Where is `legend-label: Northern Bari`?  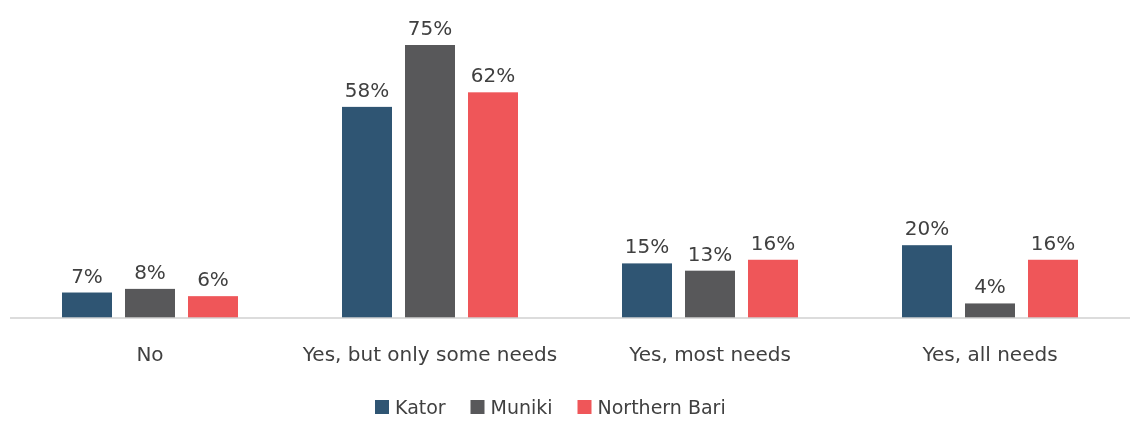 legend-label: Northern Bari is located at coordinates (661, 407).